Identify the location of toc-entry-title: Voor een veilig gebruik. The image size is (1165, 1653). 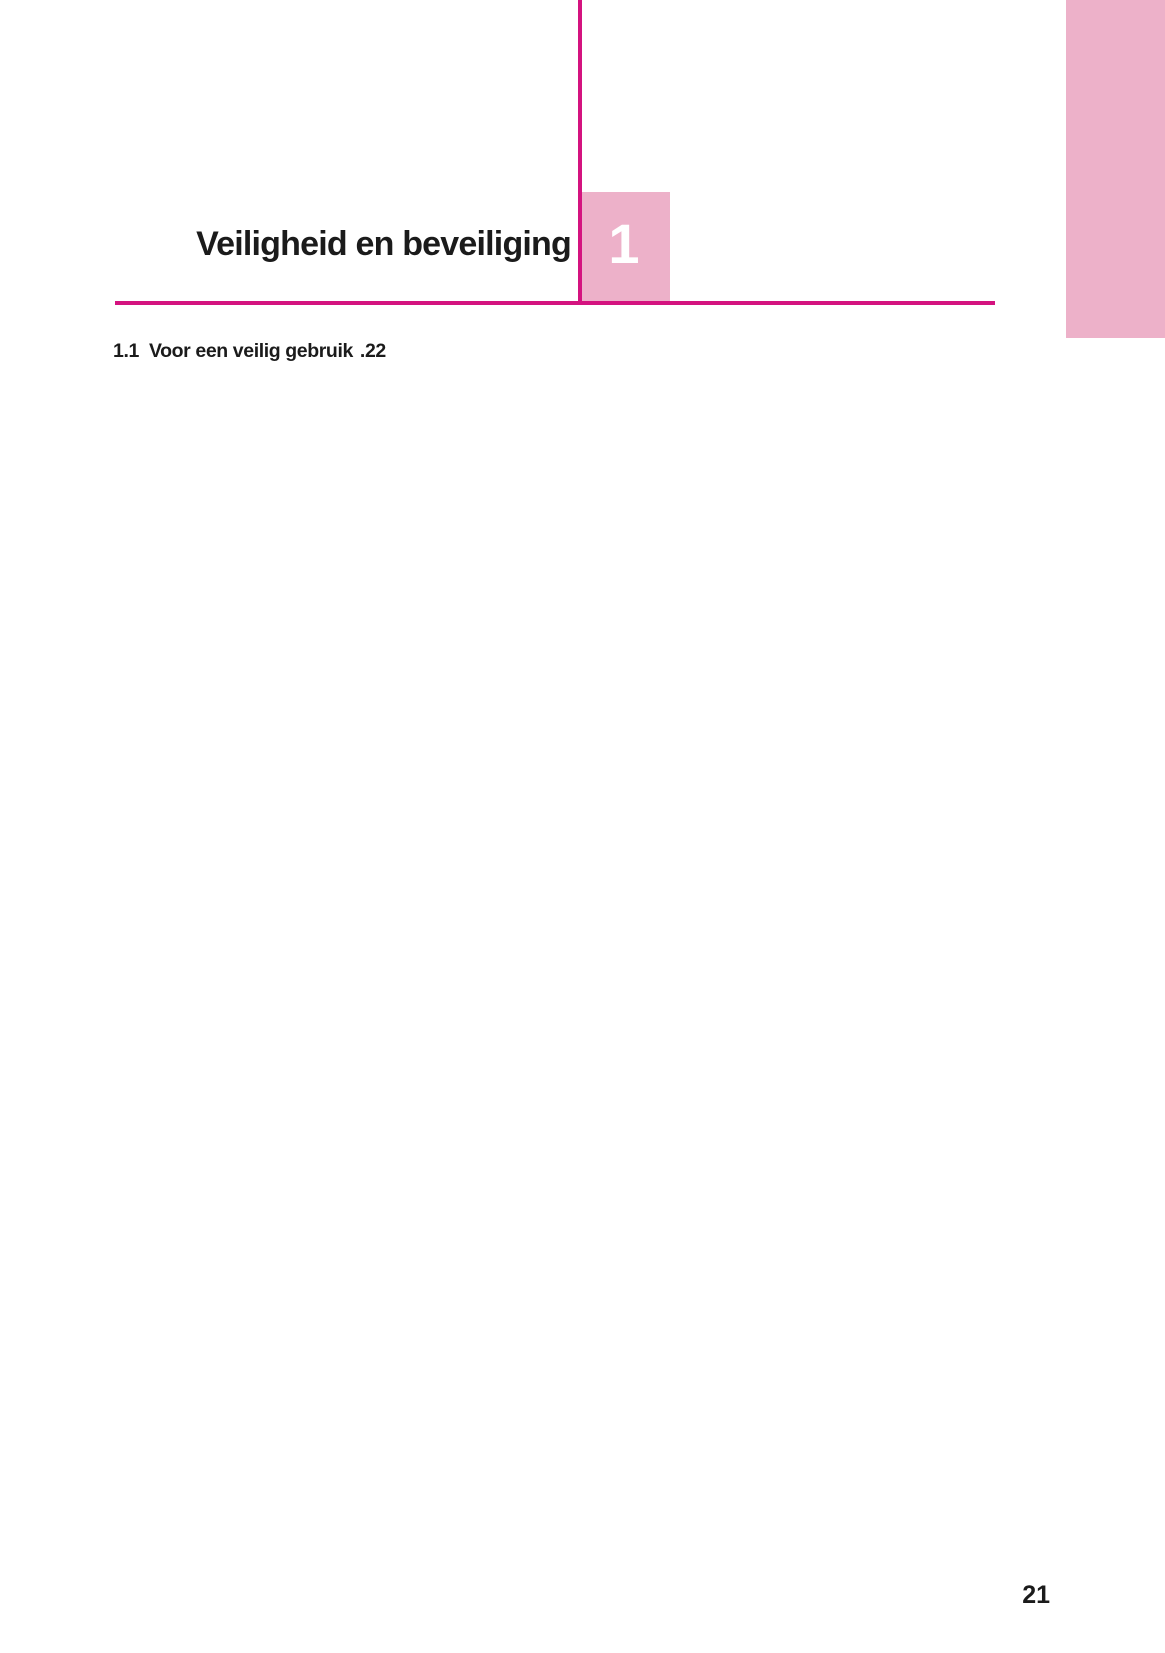
(251, 351).